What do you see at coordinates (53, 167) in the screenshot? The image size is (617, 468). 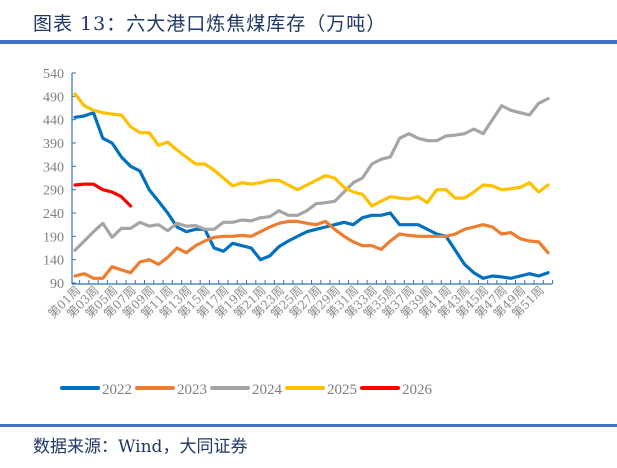 I see `y-tick-label: 340` at bounding box center [53, 167].